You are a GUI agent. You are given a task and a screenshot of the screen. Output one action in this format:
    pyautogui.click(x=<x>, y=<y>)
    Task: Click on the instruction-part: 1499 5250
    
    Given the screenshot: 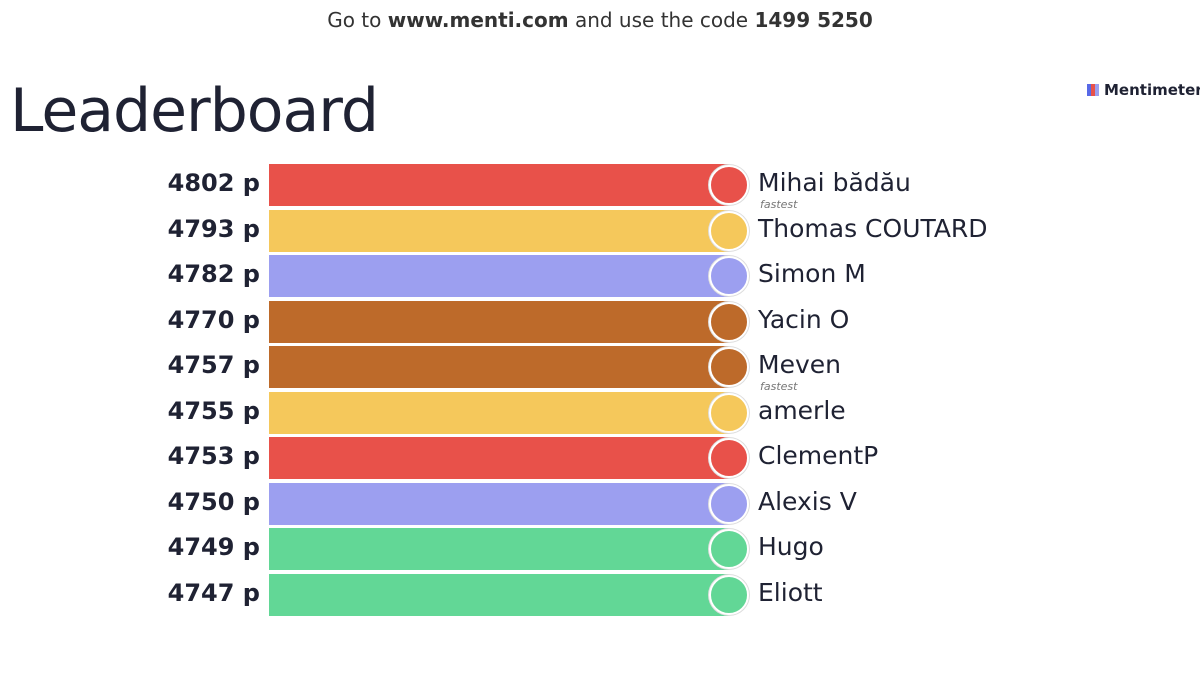 What is the action you would take?
    pyautogui.click(x=813, y=20)
    